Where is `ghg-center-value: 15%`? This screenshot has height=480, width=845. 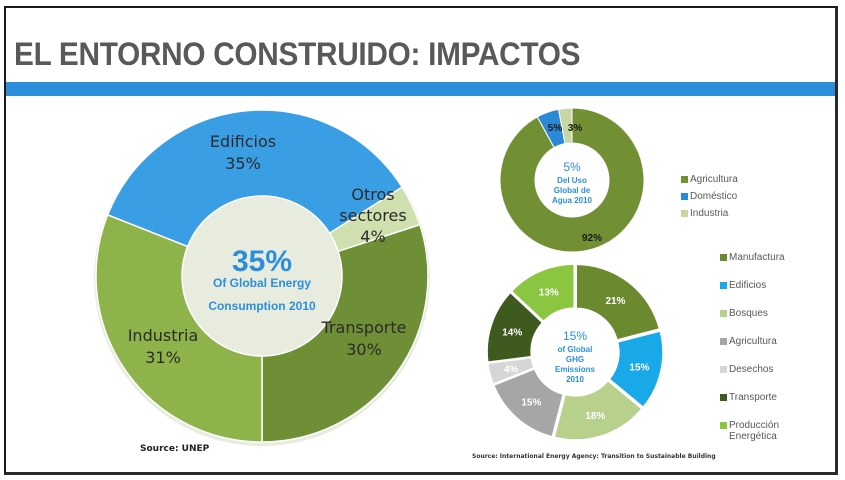 ghg-center-value: 15% is located at coordinates (575, 336).